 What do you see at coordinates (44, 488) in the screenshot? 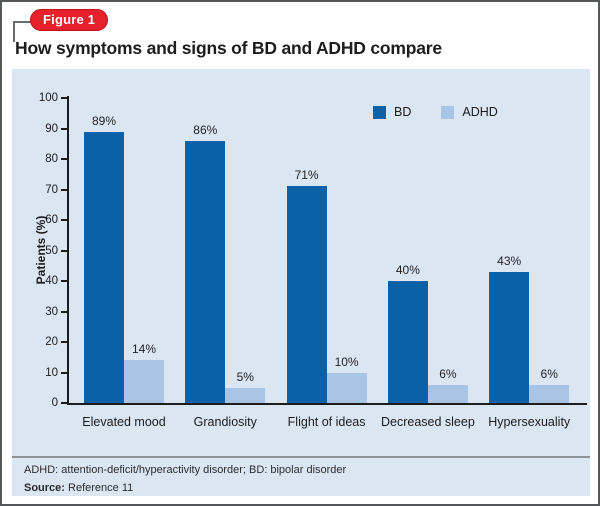
I see `source-label: Source:` at bounding box center [44, 488].